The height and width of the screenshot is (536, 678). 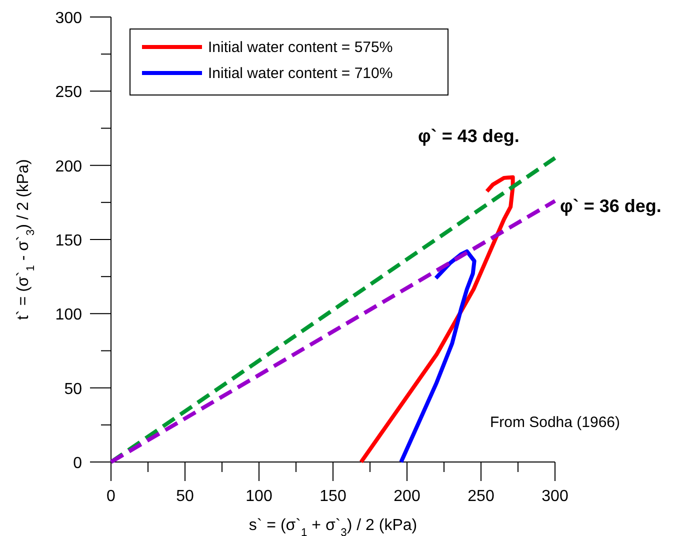 What do you see at coordinates (469, 136) in the screenshot?
I see `annotation: φ` = 43 deg.` at bounding box center [469, 136].